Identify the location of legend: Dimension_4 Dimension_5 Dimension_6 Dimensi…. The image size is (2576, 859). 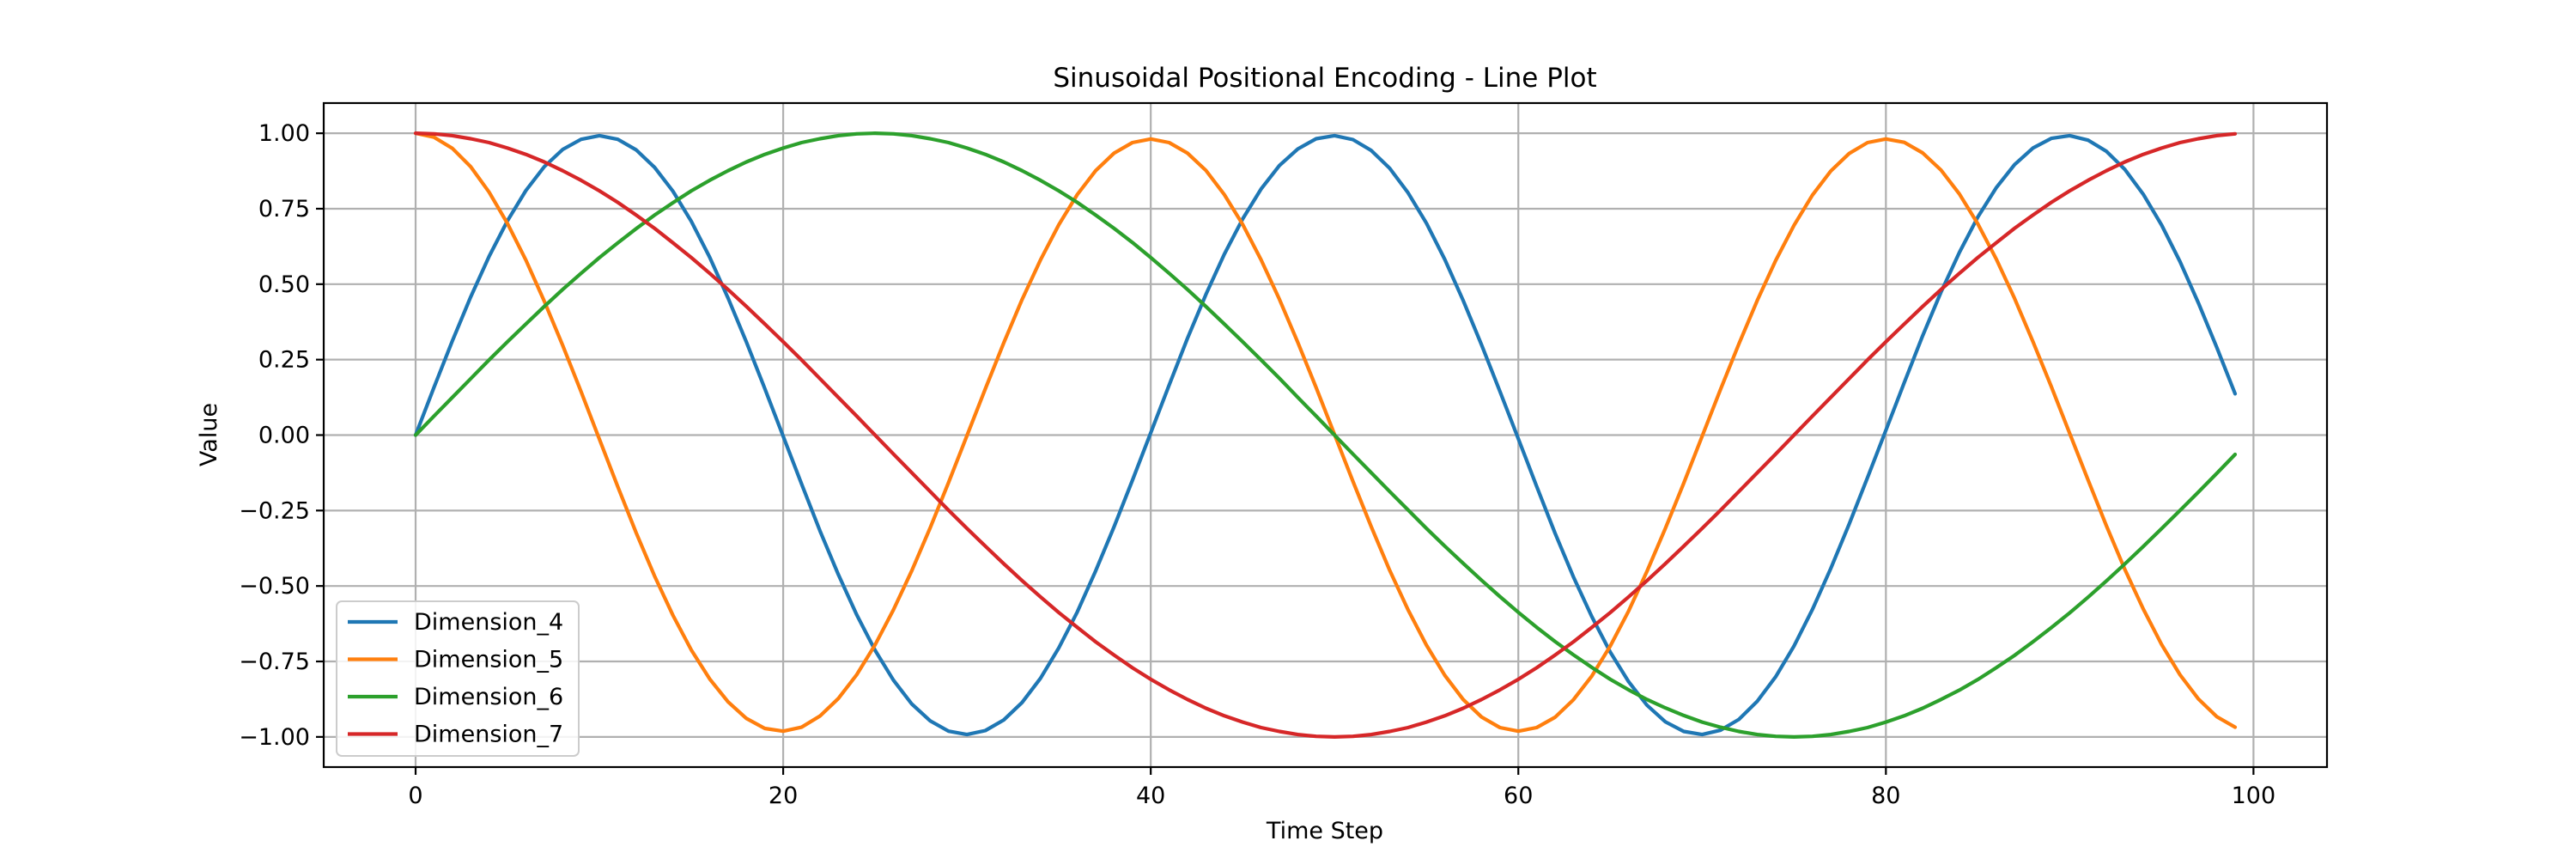
(458, 679).